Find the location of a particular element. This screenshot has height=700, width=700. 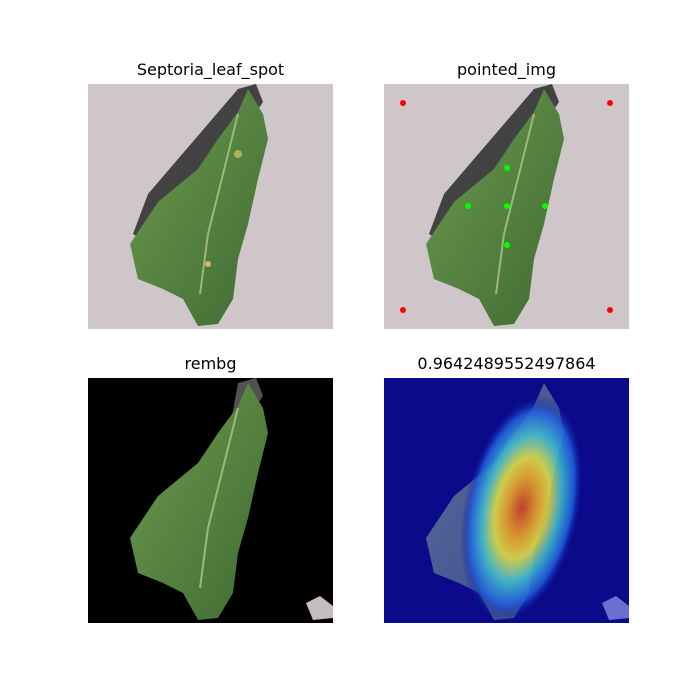

heatmap-overlay-image is located at coordinates (506, 500).